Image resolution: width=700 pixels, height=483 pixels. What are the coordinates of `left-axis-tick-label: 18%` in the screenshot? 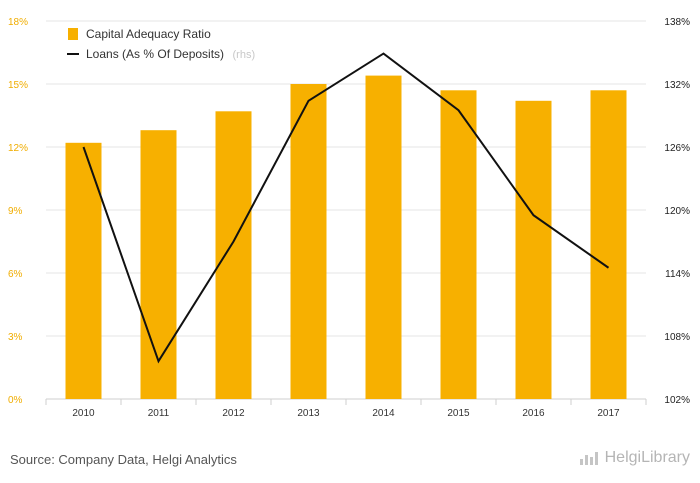 It's located at (18, 22).